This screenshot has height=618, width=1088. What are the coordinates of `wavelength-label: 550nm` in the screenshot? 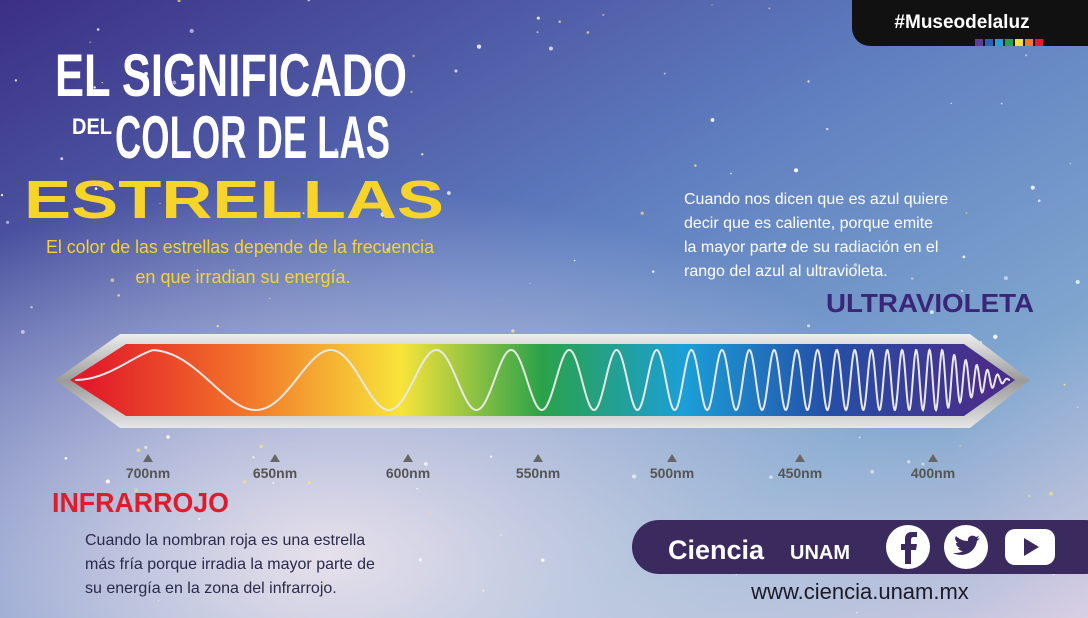 It's located at (538, 473).